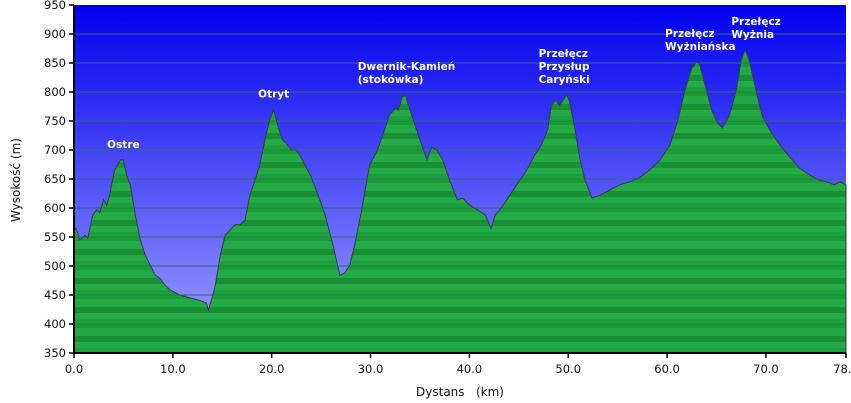 The height and width of the screenshot is (403, 851). I want to click on x-tick-label: 40.0, so click(470, 369).